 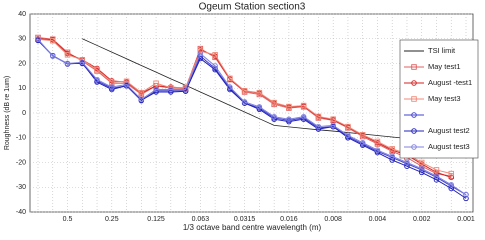 I want to click on y-axis-title: Roughness (dB re 1um), so click(x=7, y=113).